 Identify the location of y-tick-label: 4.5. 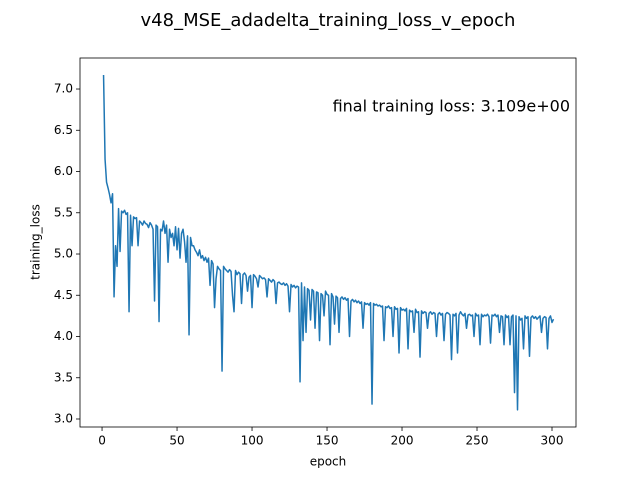
(63, 295).